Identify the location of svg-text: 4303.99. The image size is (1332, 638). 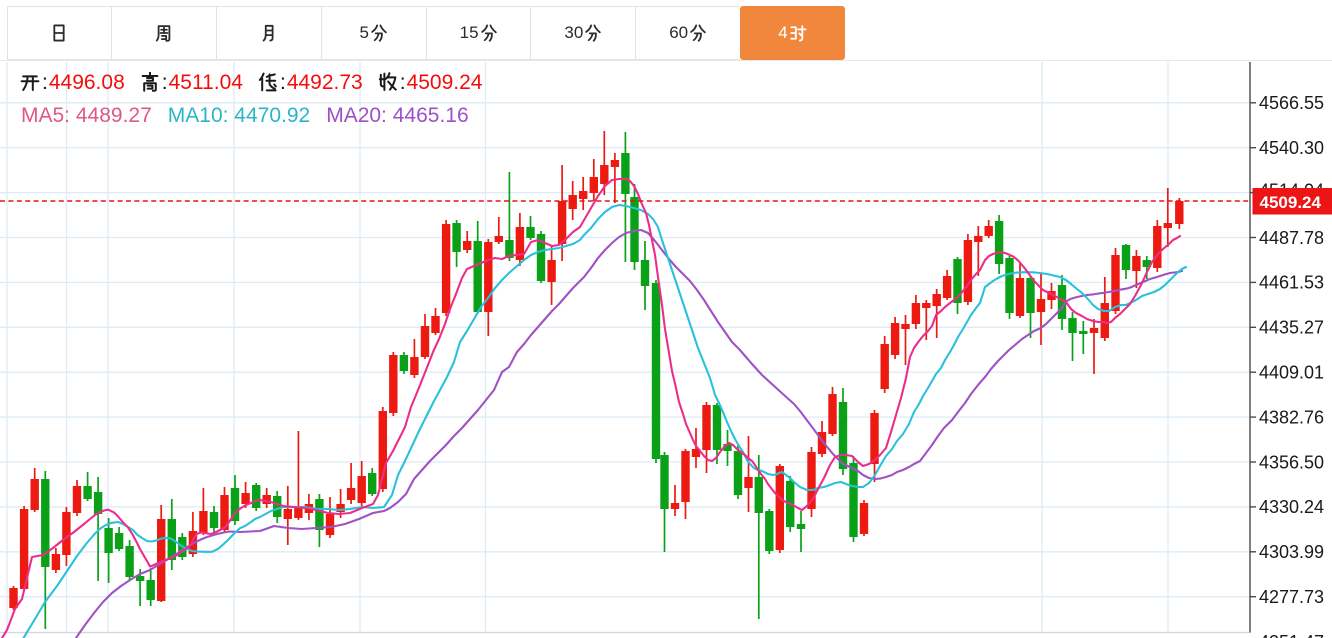
(1291, 552).